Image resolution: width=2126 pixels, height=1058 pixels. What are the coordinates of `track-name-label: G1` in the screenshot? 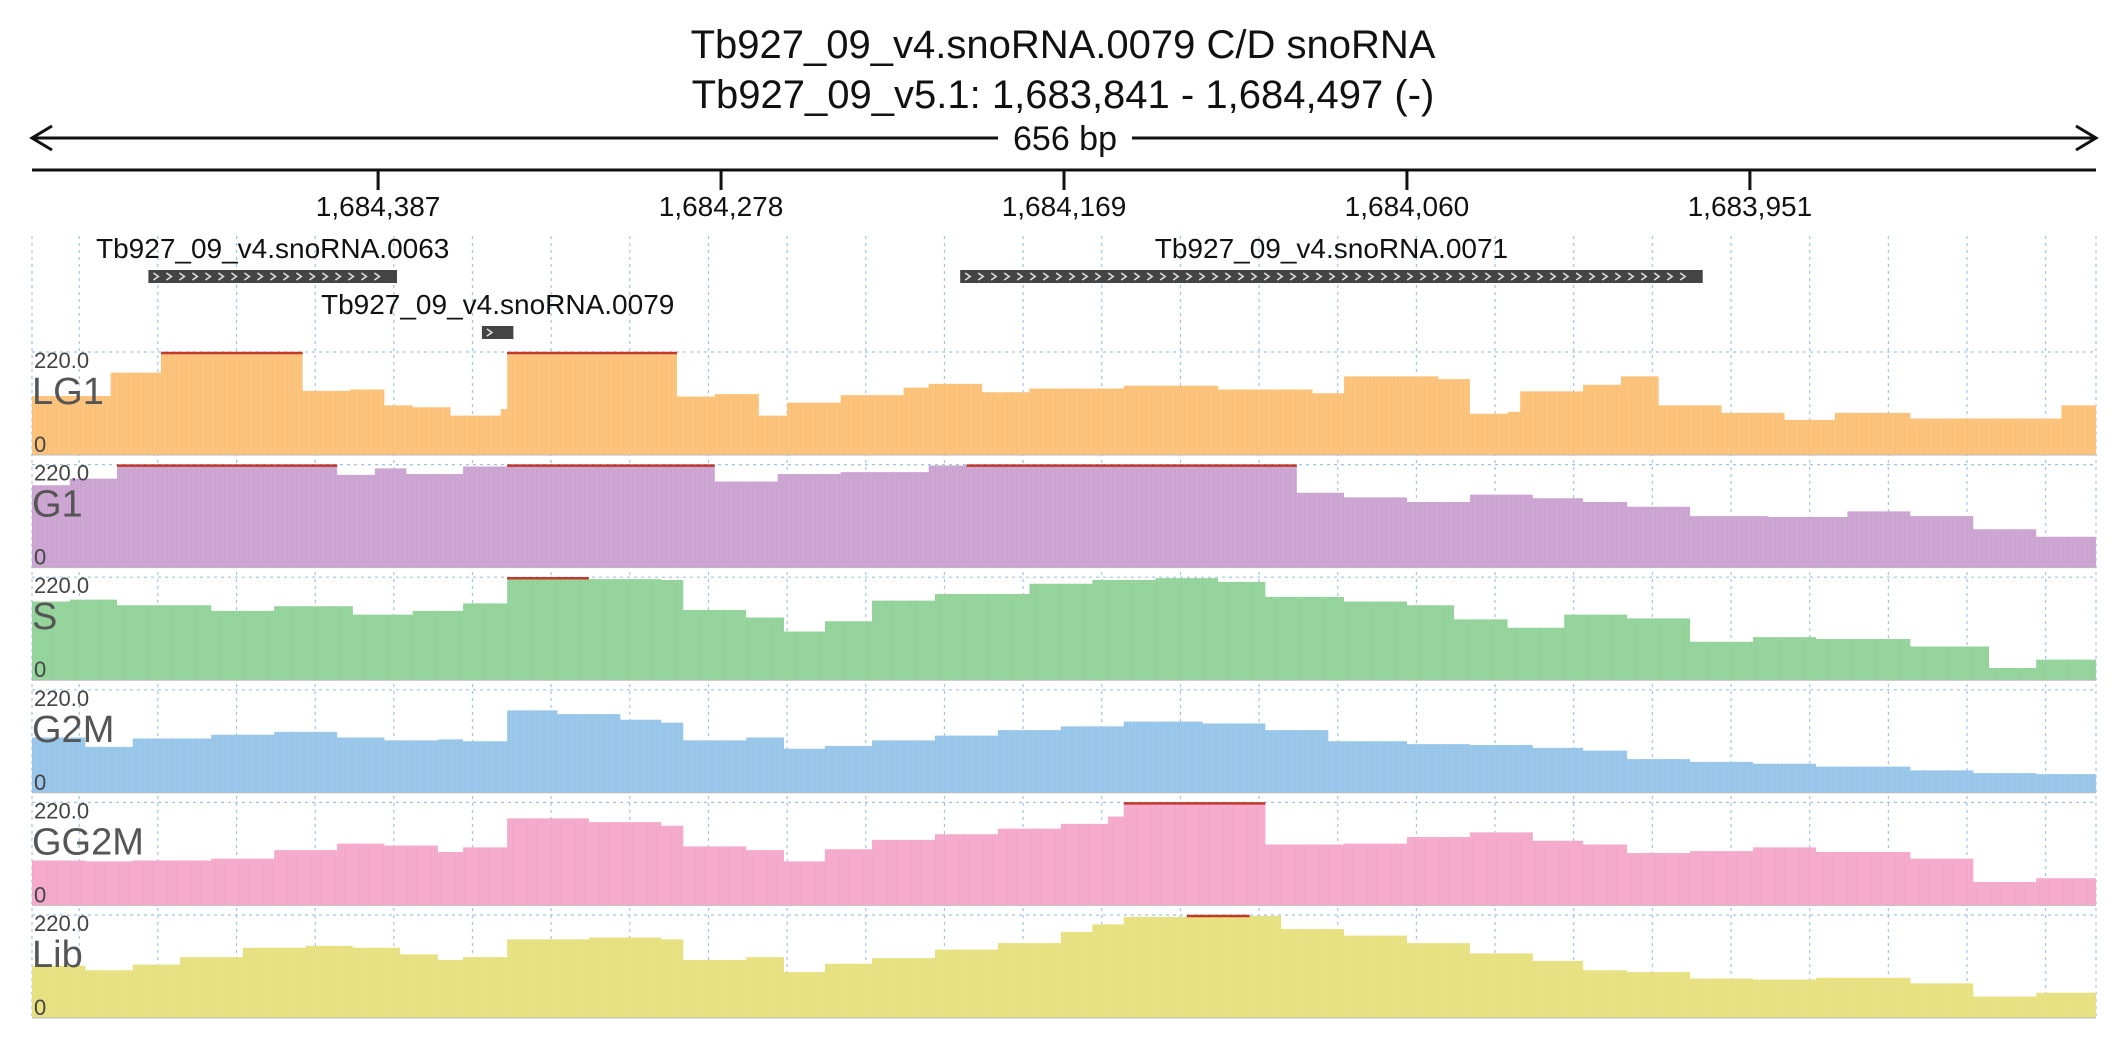 It's located at (57, 505).